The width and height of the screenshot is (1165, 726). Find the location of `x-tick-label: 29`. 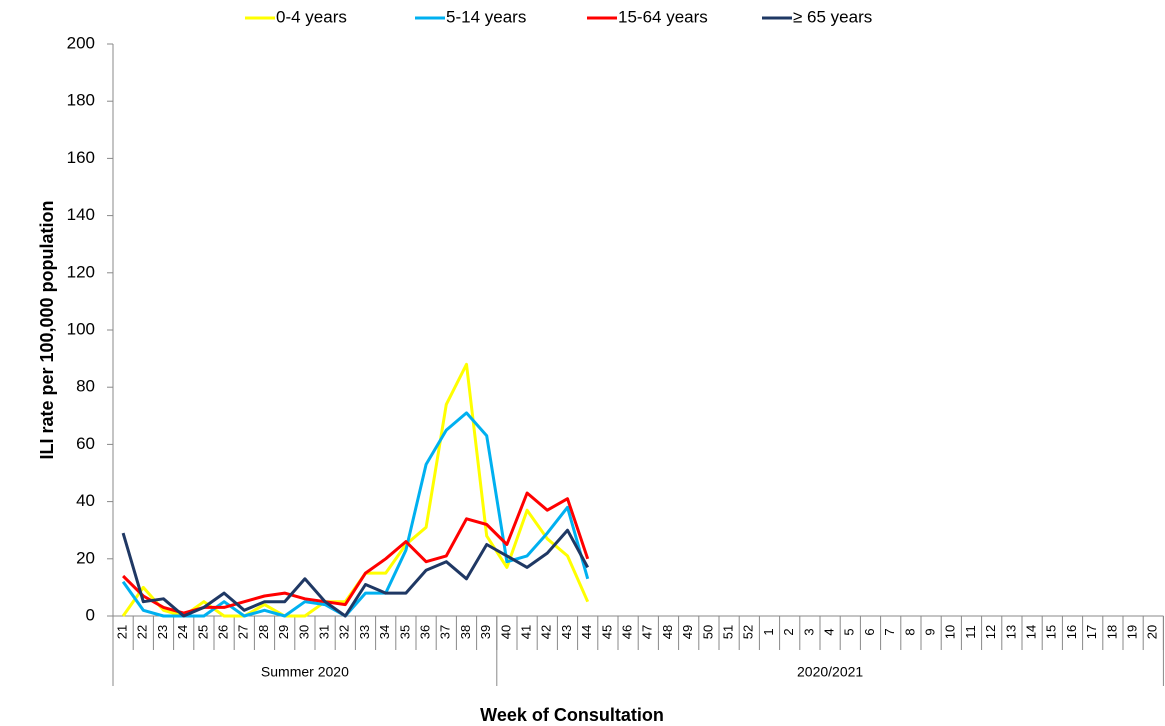

x-tick-label: 29 is located at coordinates (283, 632).